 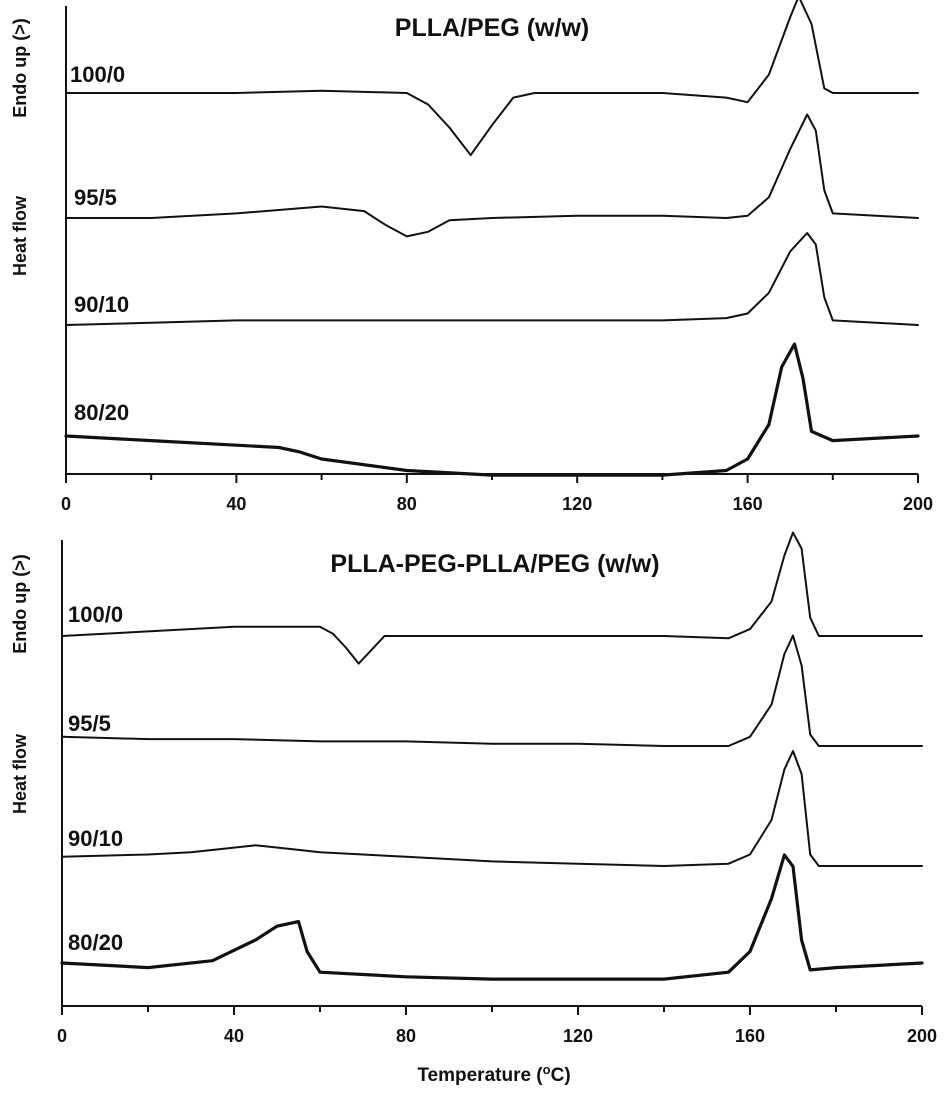 I want to click on panel2-label-90-10: 90/10, so click(x=95, y=838).